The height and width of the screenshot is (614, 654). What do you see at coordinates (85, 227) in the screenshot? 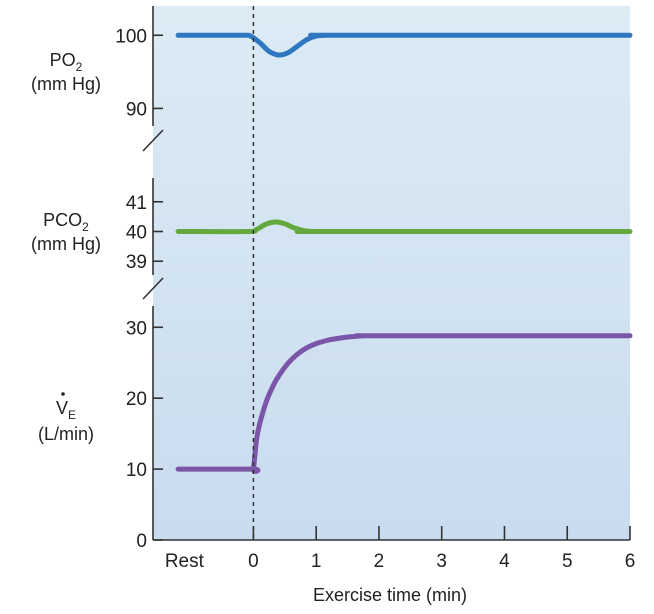
I see `pco2-label-sub: 2` at bounding box center [85, 227].